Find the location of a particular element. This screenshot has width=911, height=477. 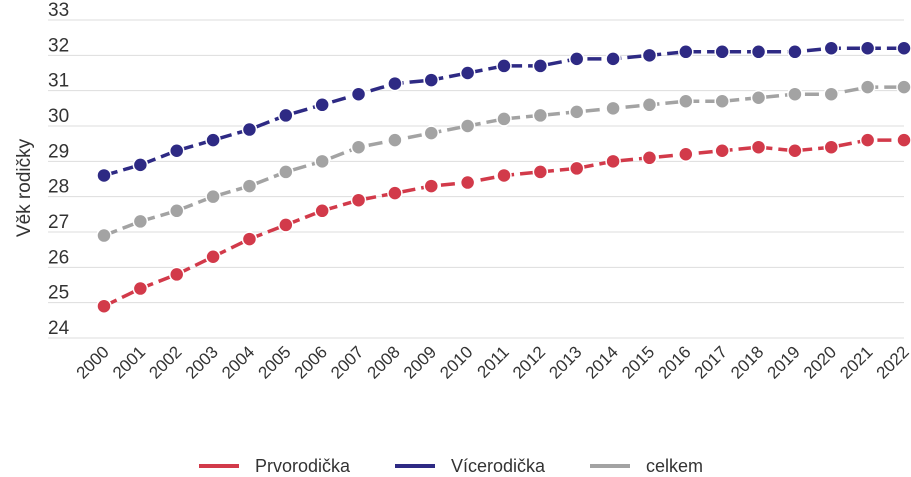

x-tick-label: 2019 is located at coordinates (784, 362).